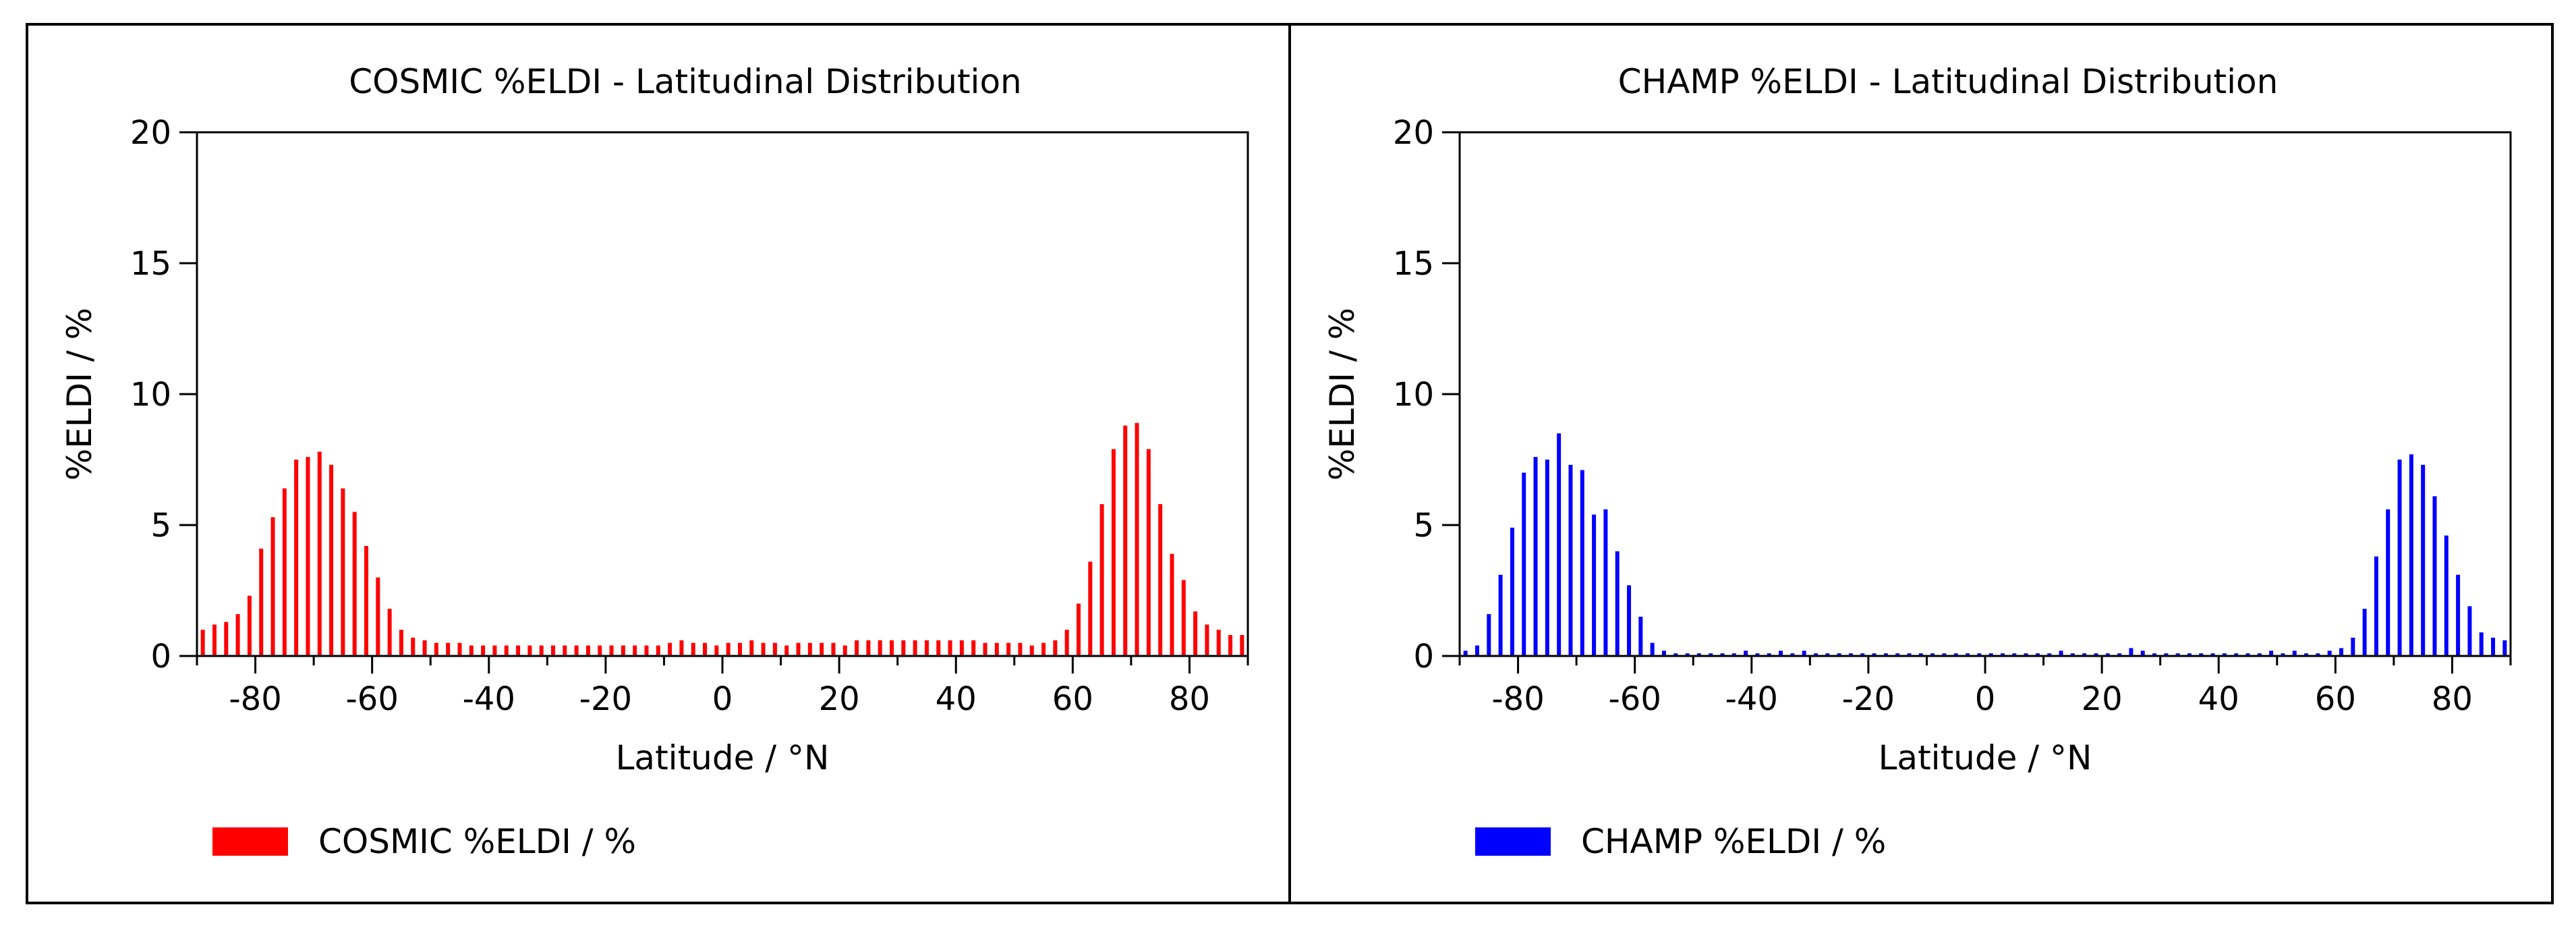 Image resolution: width=2576 pixels, height=932 pixels. Describe the element at coordinates (723, 757) in the screenshot. I see `x-axis-label: Latitude / °N` at that location.